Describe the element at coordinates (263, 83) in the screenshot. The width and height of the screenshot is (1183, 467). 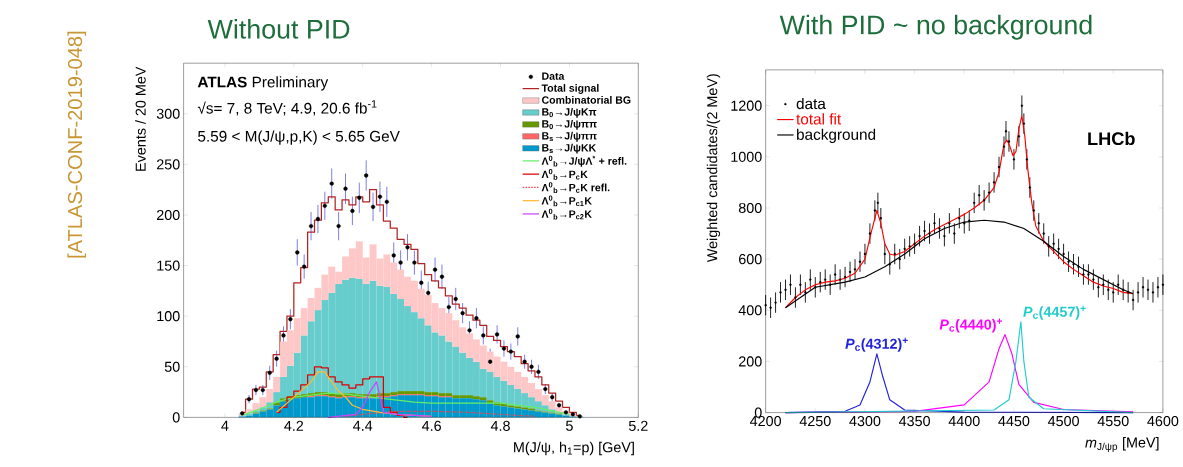
I see `annotation: ATLAS Preliminary` at that location.